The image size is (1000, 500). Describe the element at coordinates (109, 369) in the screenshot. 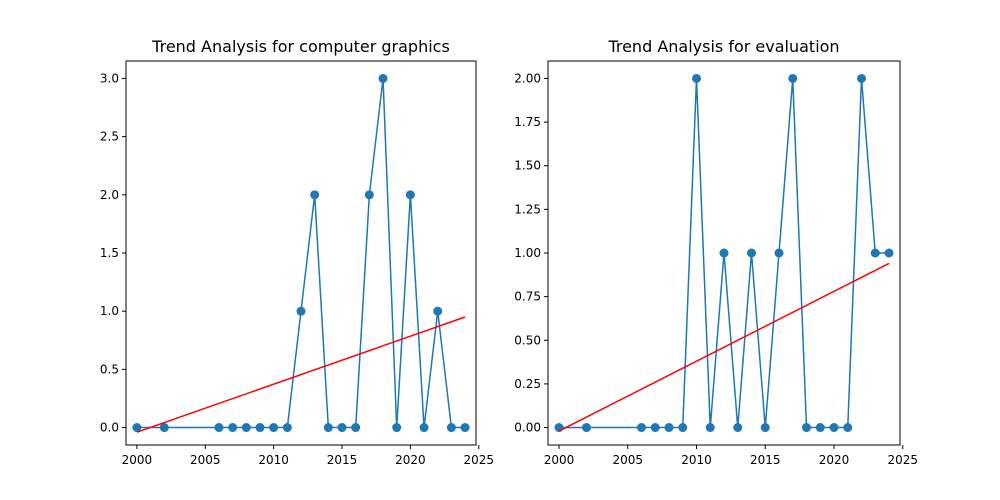

I see `y-tick-label: 0.5` at that location.